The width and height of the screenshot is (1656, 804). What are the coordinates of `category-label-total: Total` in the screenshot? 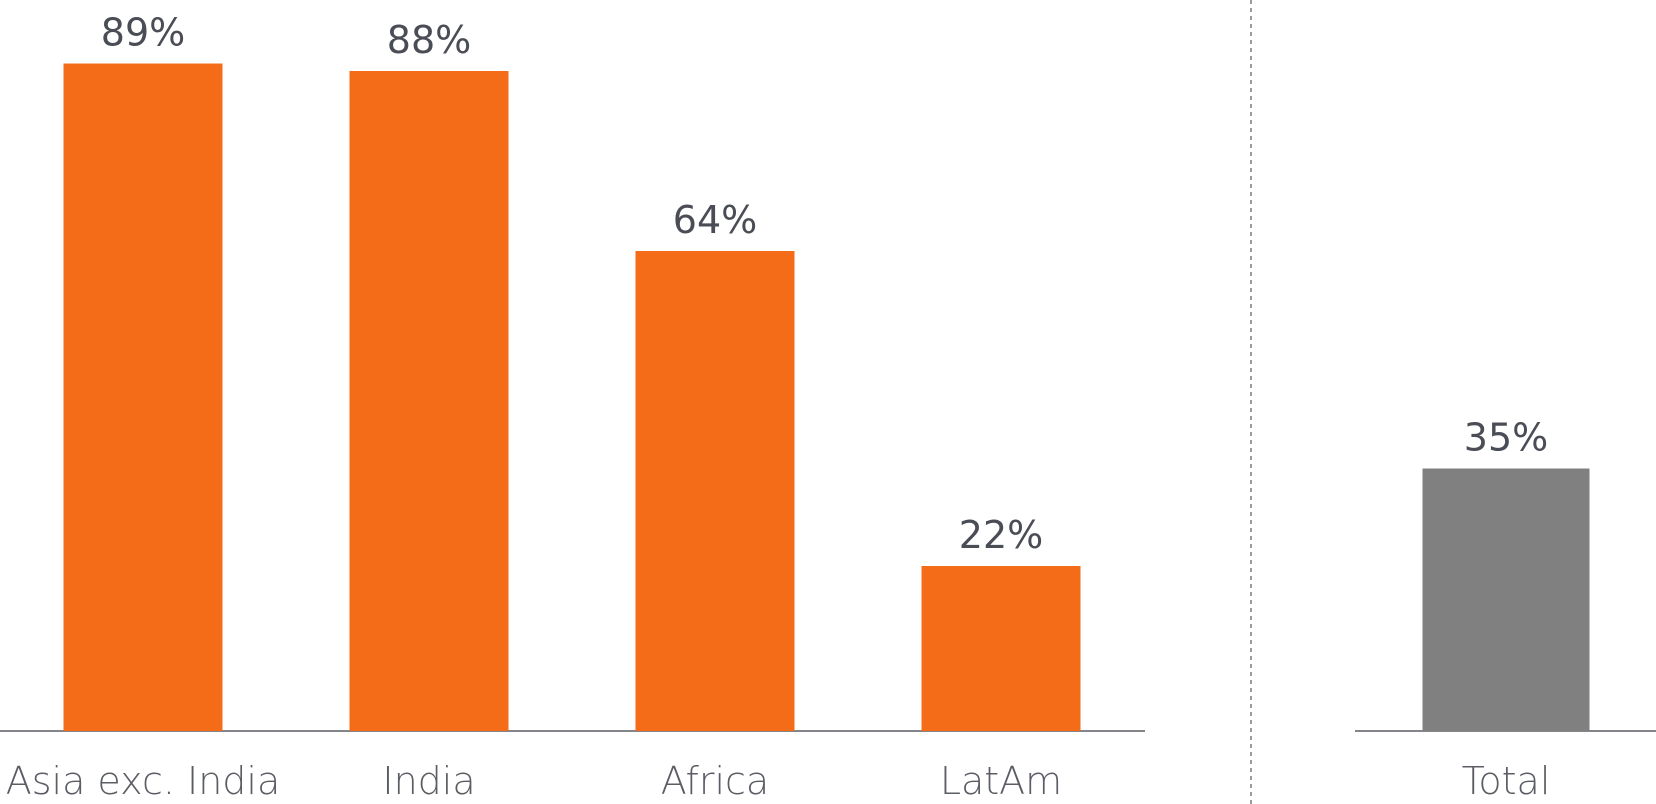 It's located at (1506, 781).